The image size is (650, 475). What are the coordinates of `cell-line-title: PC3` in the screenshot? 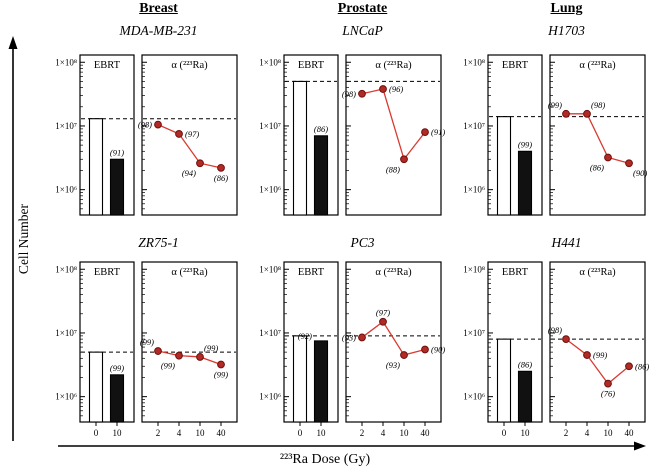 It's located at (362, 242).